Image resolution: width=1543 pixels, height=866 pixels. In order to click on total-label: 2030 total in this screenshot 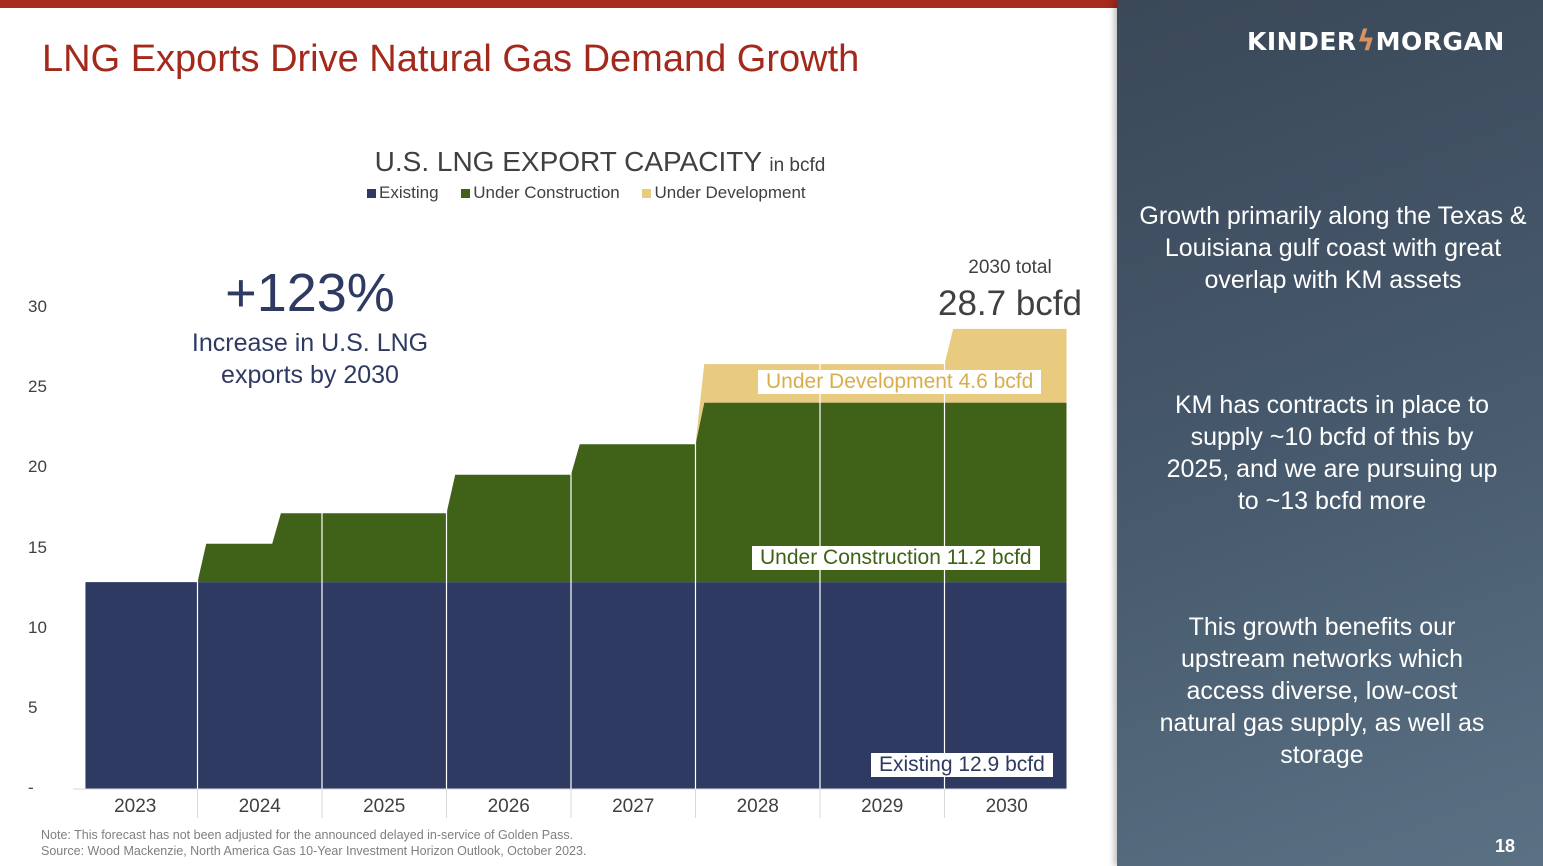, I will do `click(1010, 267)`.